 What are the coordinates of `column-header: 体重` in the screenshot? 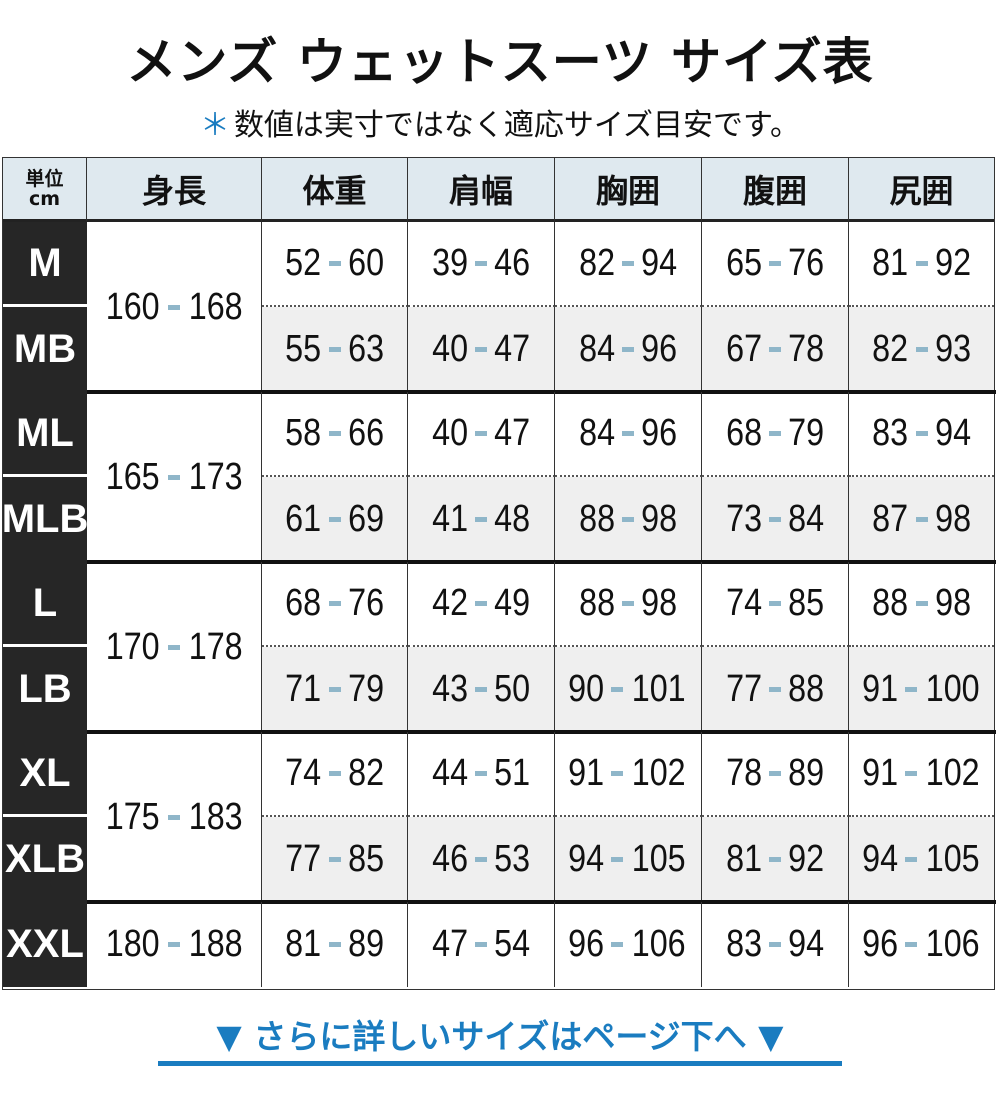 It's located at (335, 190).